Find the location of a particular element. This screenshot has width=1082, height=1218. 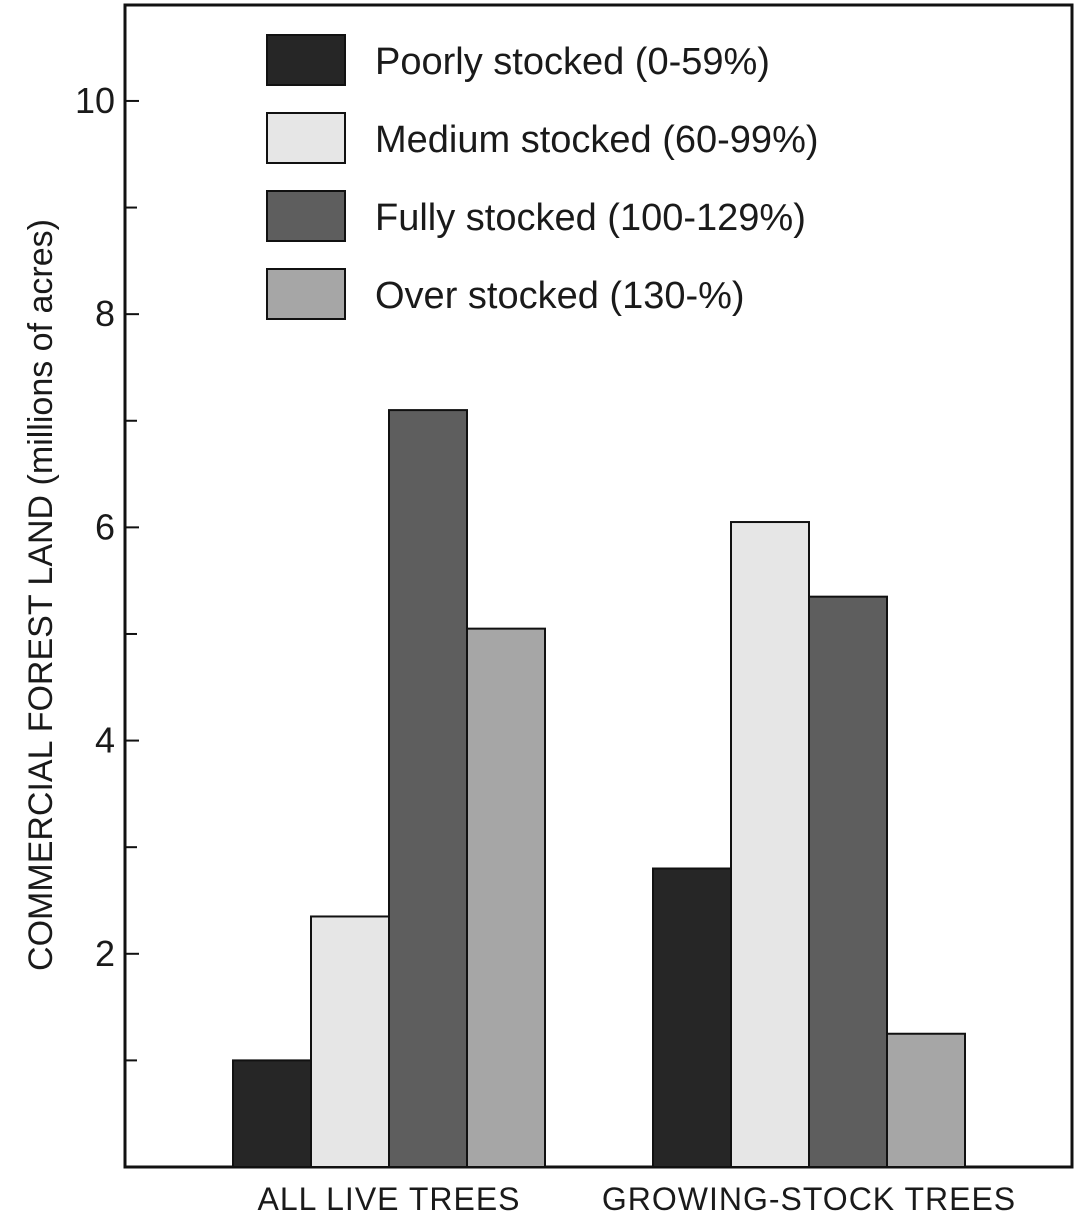

x-category-label: GROWING-STOCK TREES is located at coordinates (809, 1199).